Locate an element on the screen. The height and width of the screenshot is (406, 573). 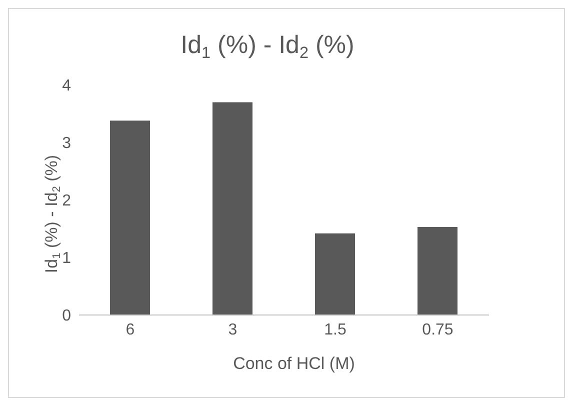
chart-title: Id$_{1}$ (%) - Id$_{2}$ (%) is located at coordinates (267, 46).